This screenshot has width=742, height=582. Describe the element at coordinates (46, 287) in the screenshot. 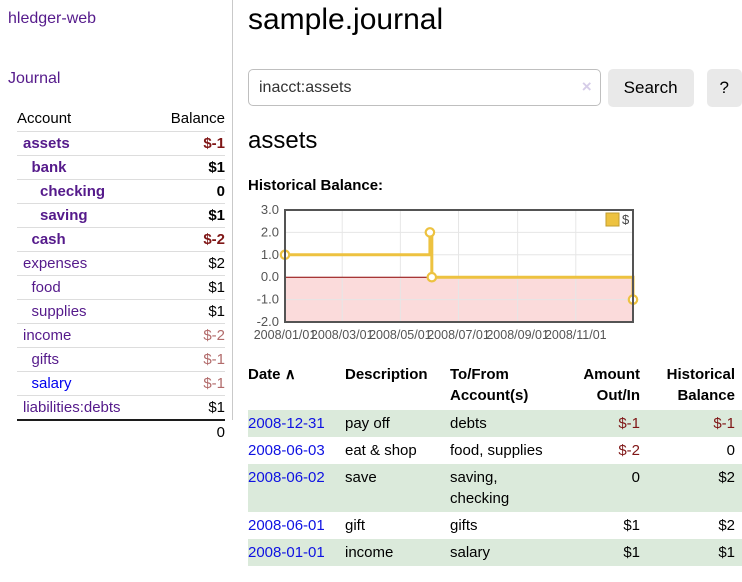

I see `account-link: food` at that location.